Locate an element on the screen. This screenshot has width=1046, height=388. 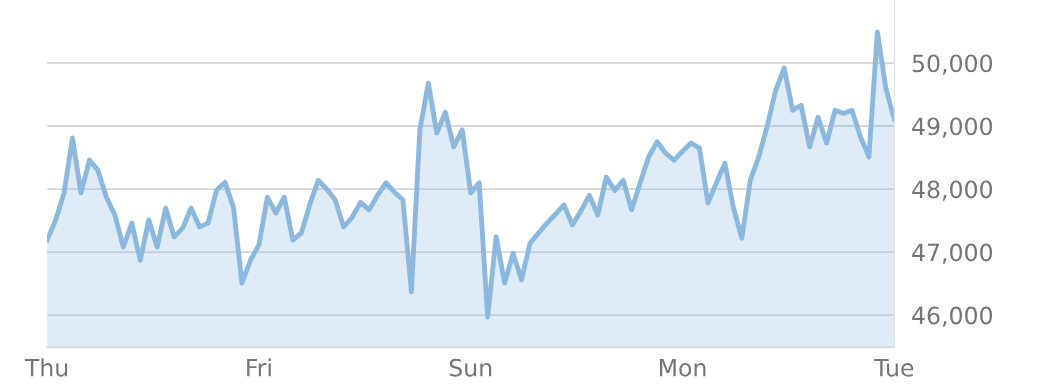
x-tick-label: Sun is located at coordinates (470, 367).